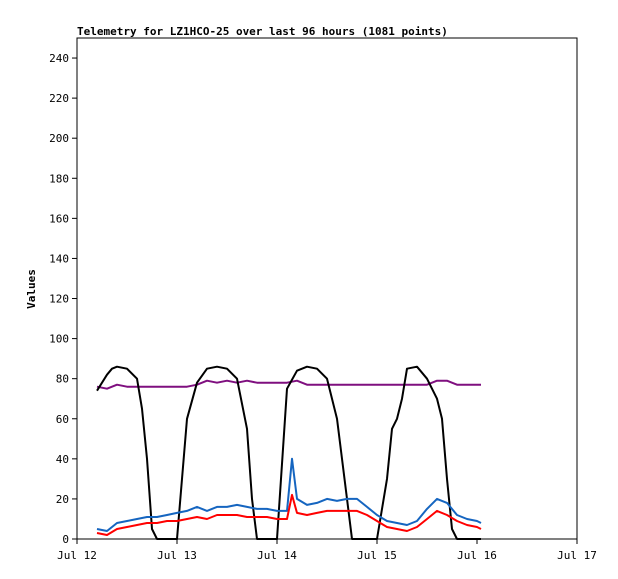  What do you see at coordinates (62, 419) in the screenshot?
I see `y-tick-label: 60` at bounding box center [62, 419].